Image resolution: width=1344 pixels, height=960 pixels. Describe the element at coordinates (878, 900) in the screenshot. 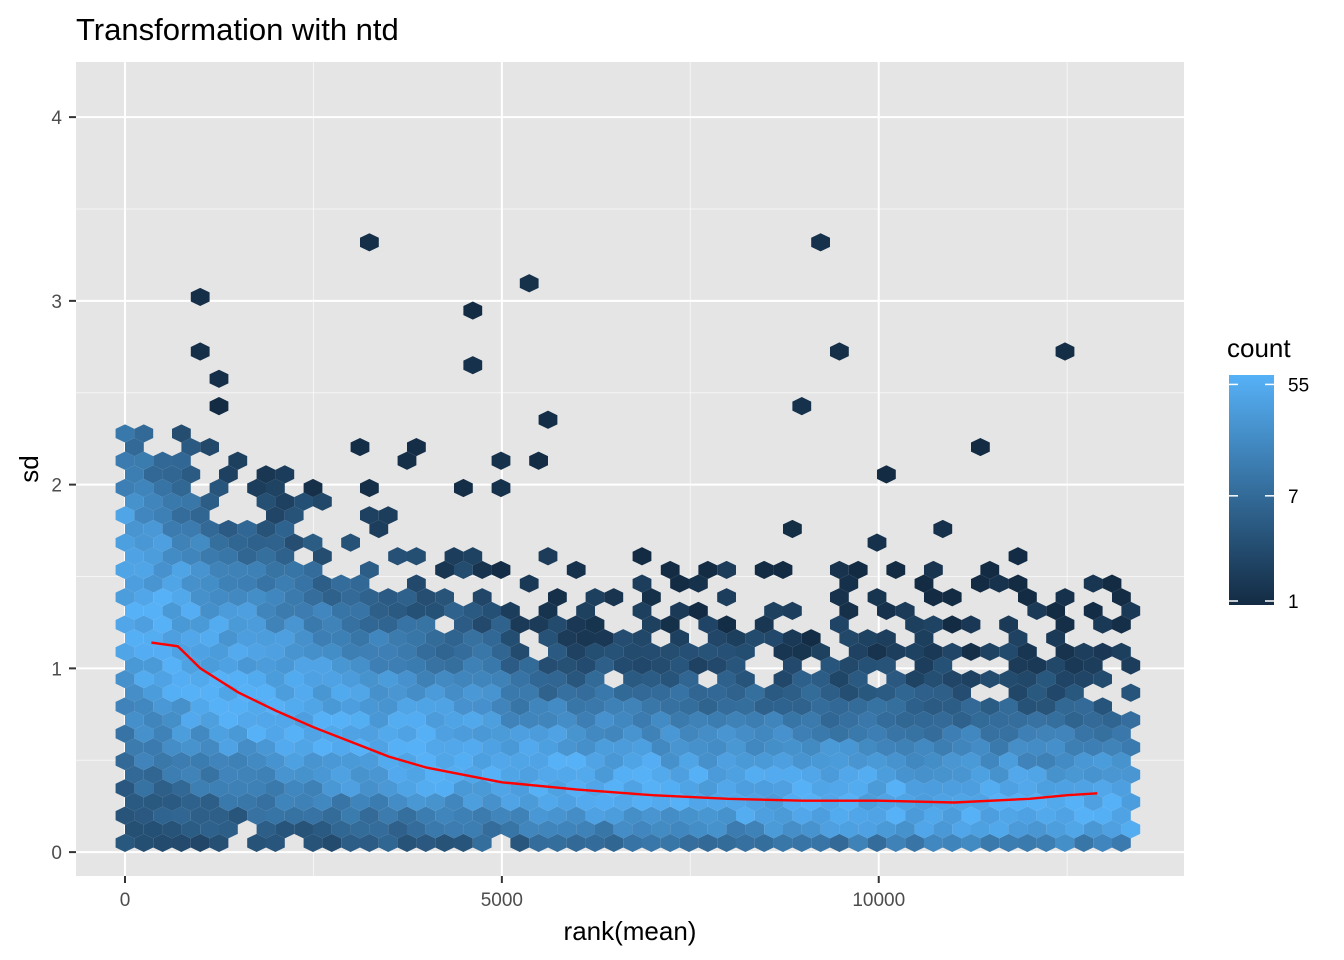

I see `x-tick-label: 10000` at that location.